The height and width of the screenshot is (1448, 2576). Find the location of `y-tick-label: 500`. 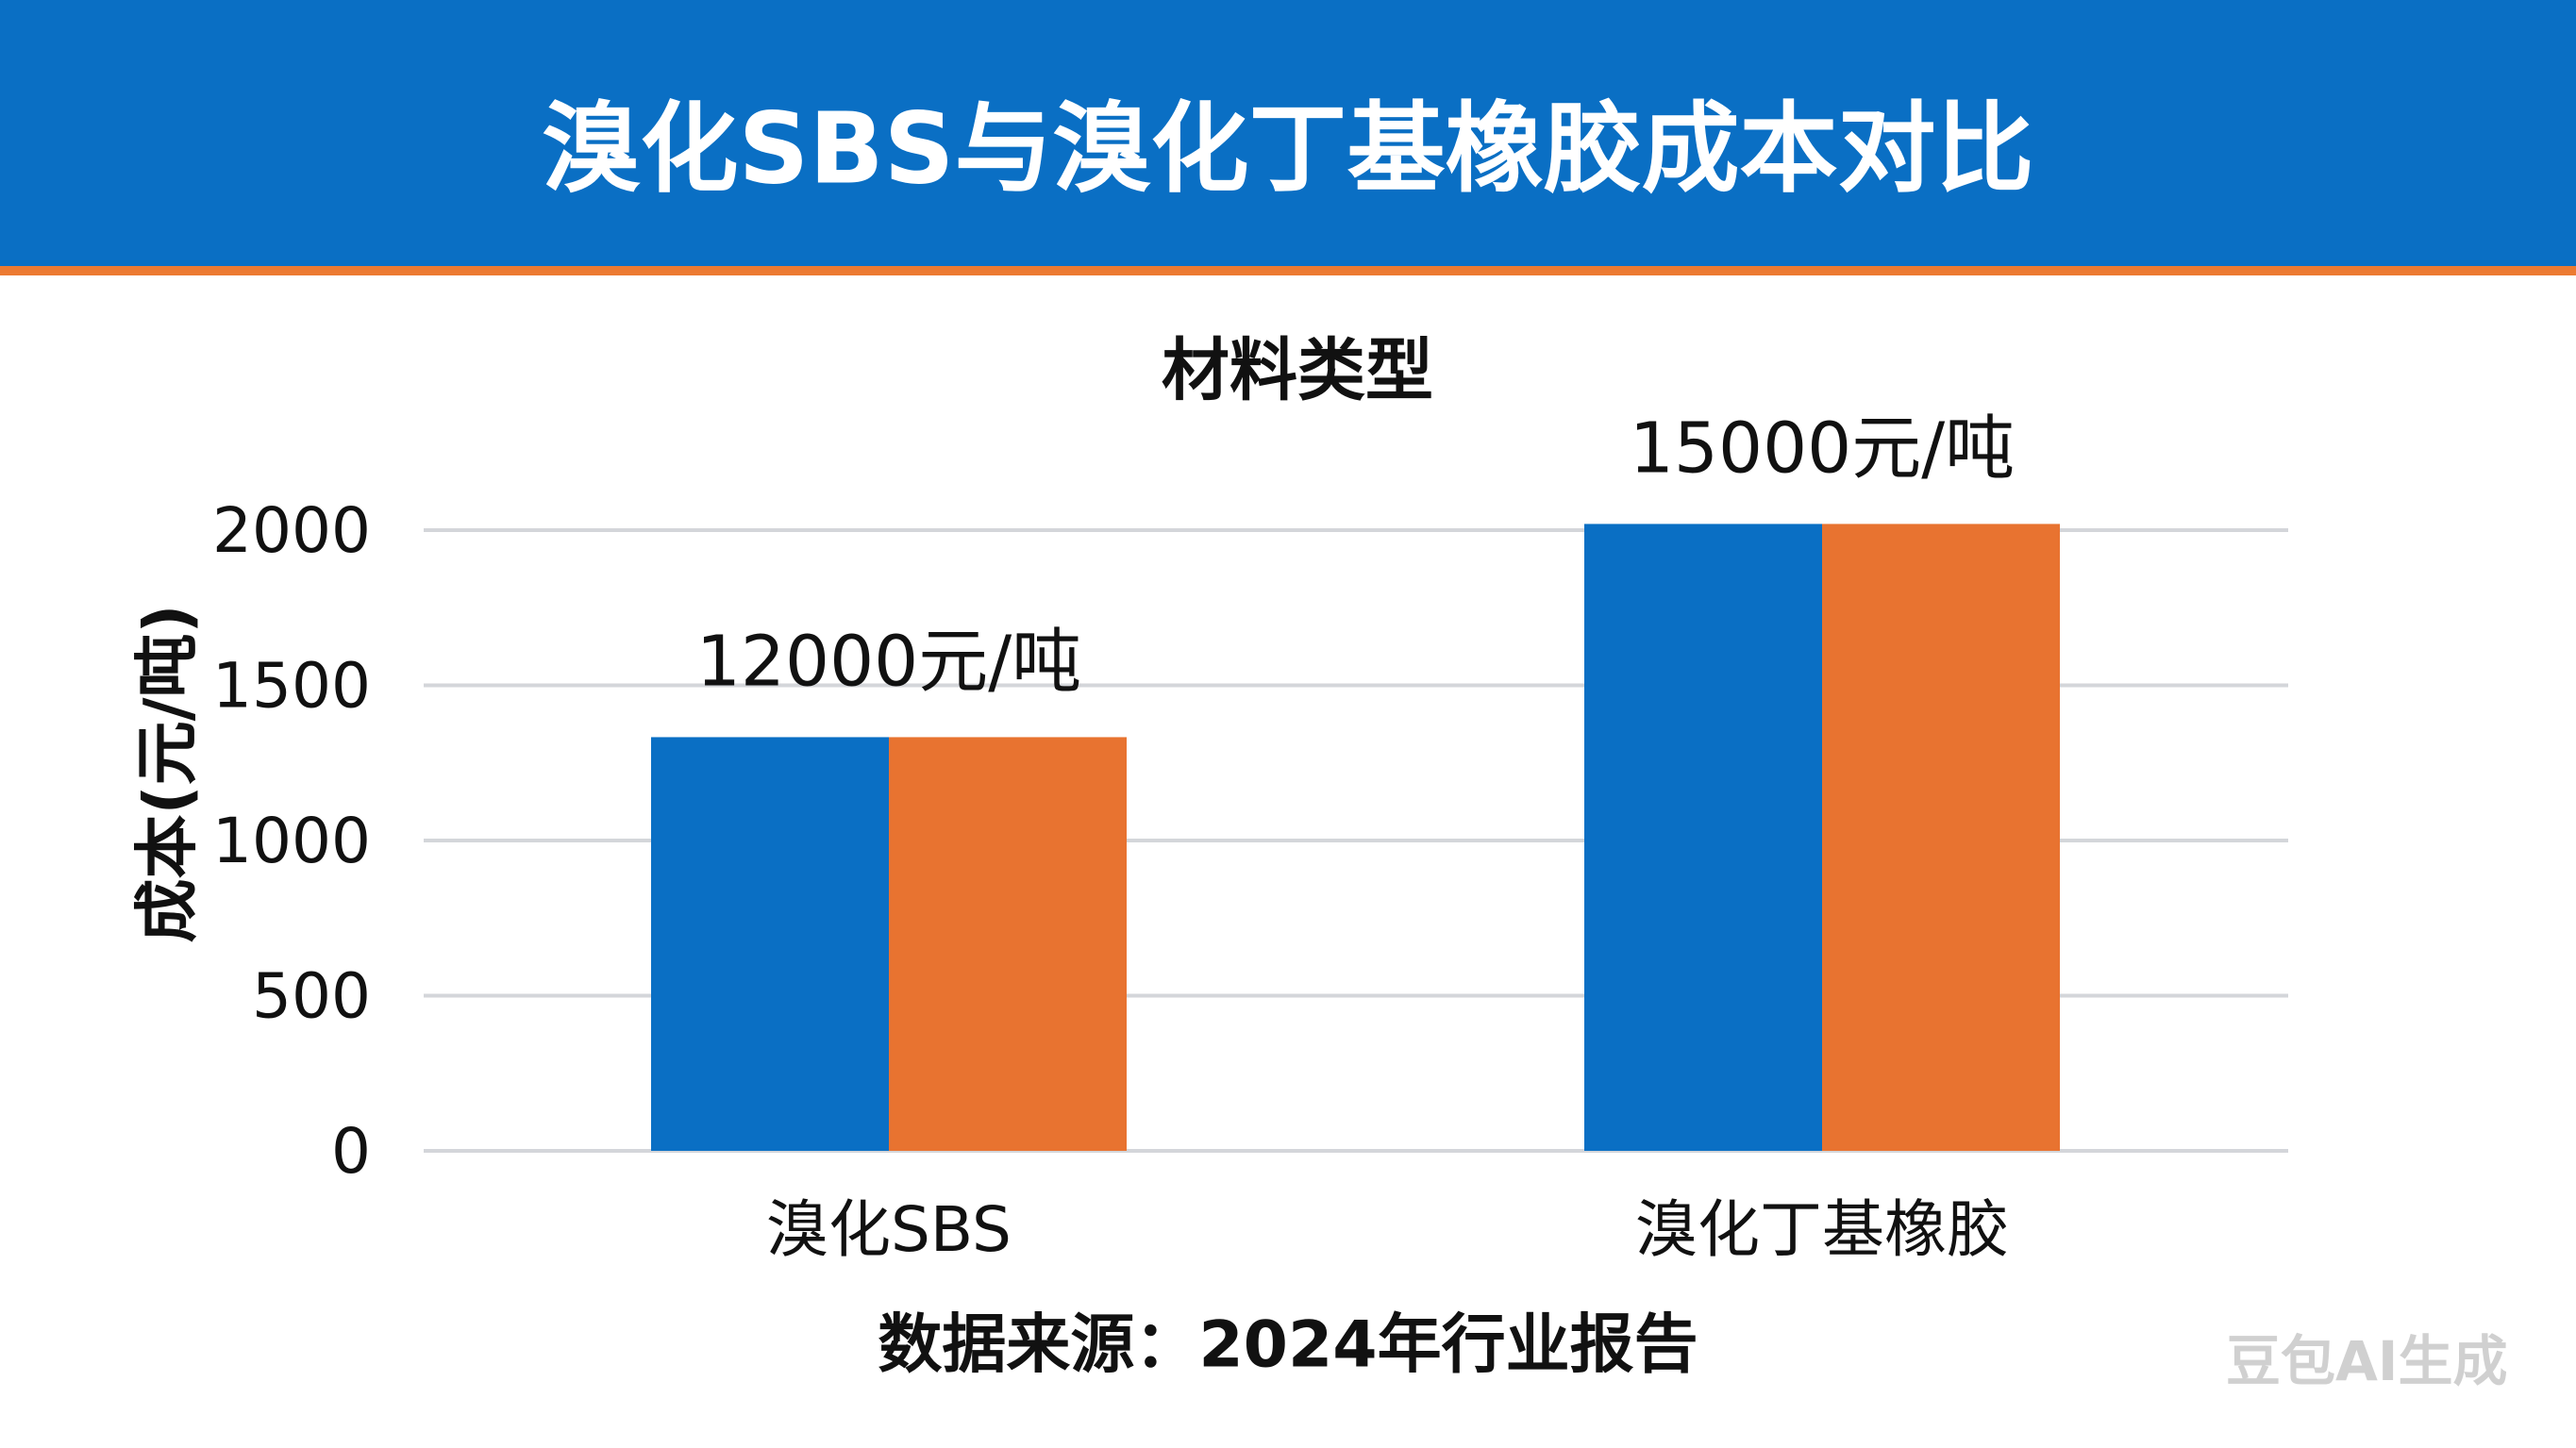

y-tick-label: 500 is located at coordinates (311, 996).